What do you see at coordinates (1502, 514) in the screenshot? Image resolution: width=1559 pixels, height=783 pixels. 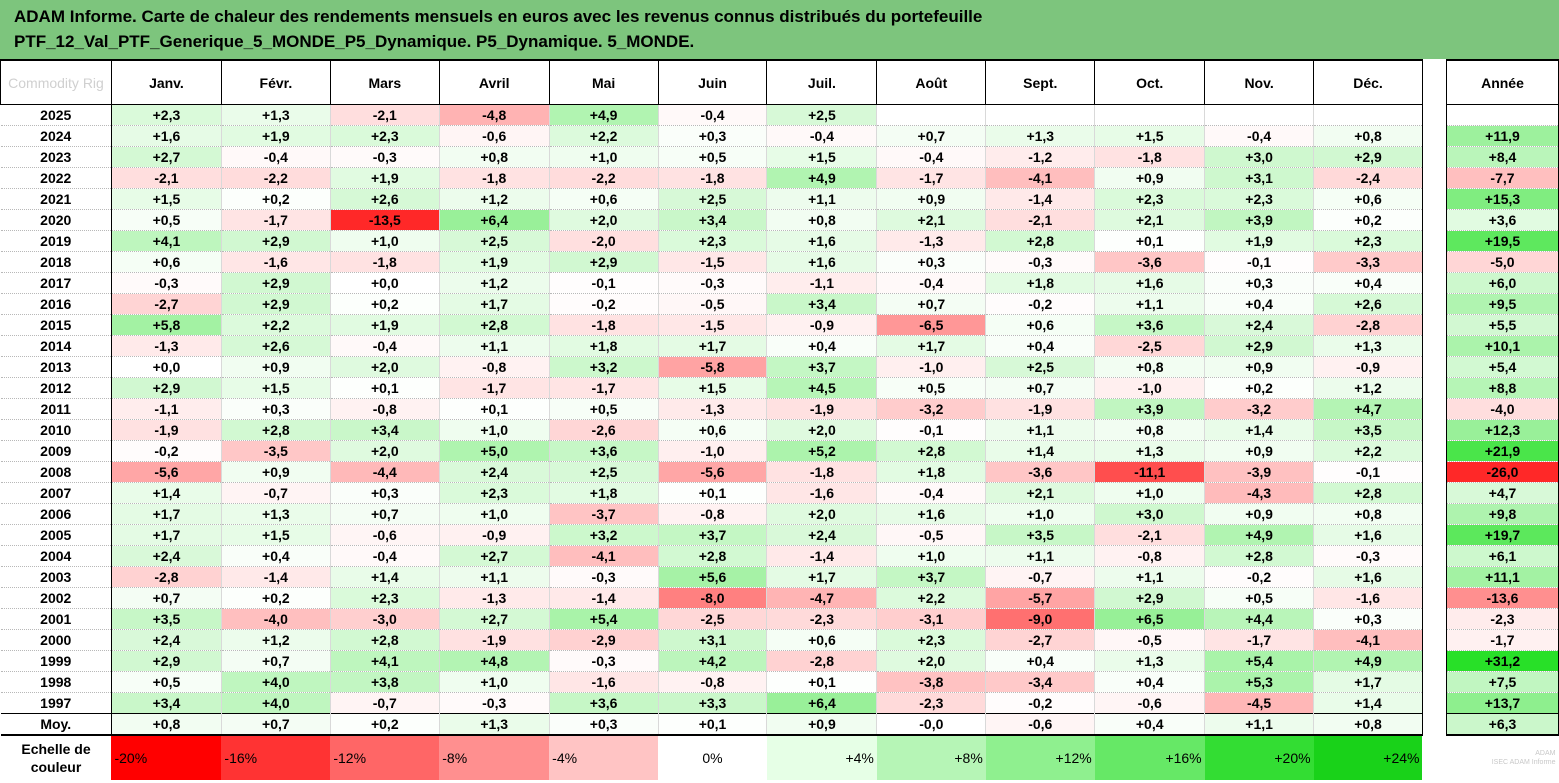 I see `annual-return-cell: +9,8` at bounding box center [1502, 514].